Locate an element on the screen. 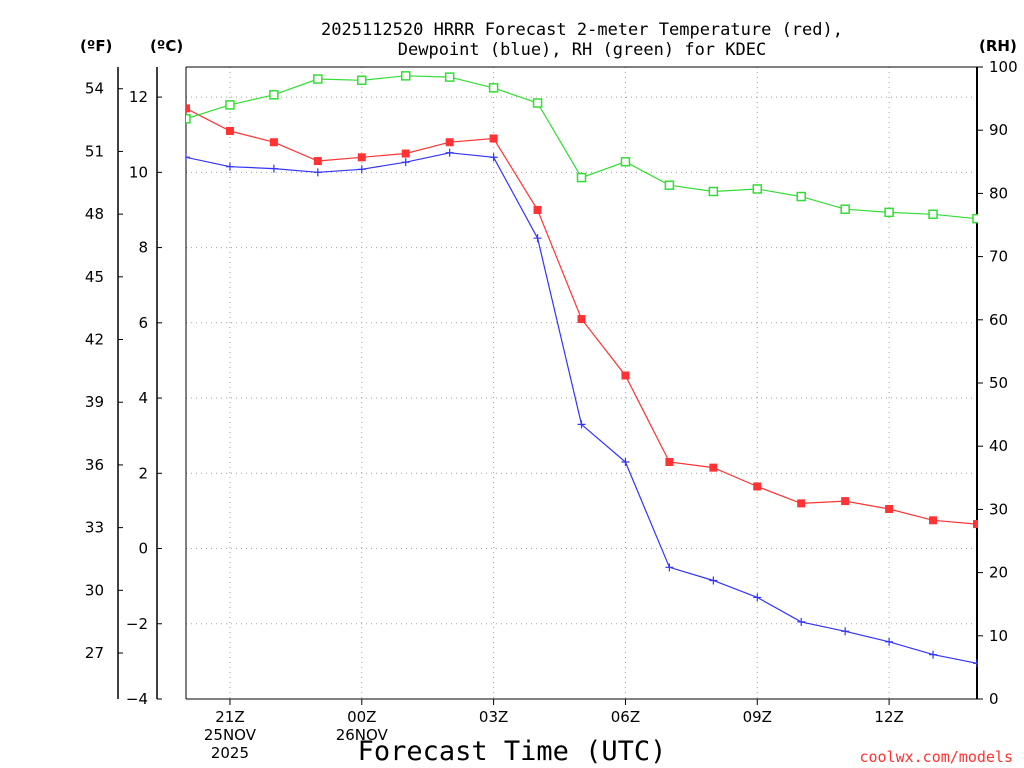 This screenshot has width=1024, height=768. x-tick-label: 06Z is located at coordinates (625, 717).